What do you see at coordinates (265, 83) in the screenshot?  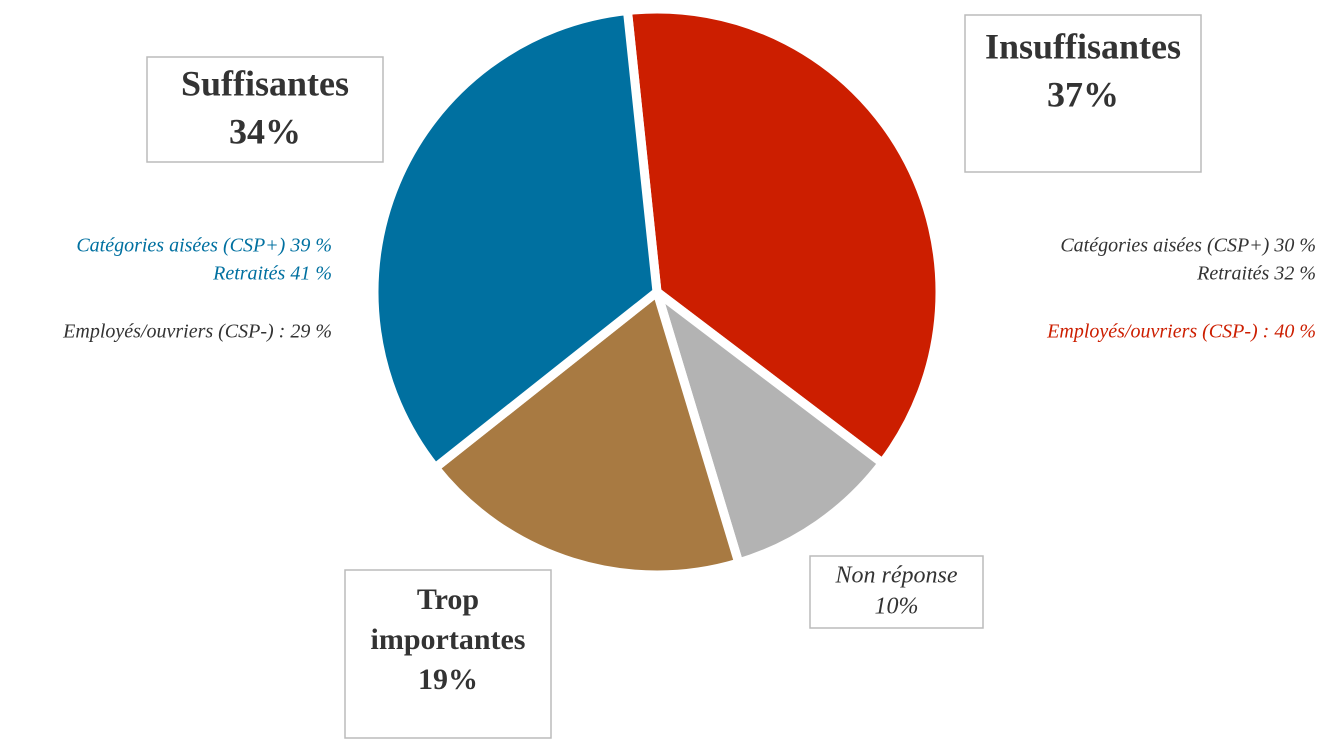 I see `slice-label: Suffisantes` at bounding box center [265, 83].